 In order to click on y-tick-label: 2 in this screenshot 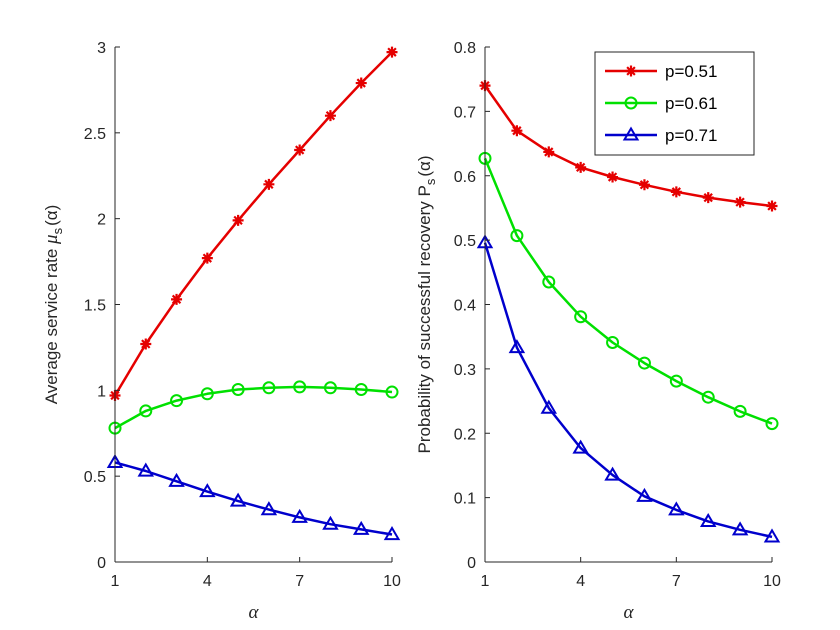, I will do `click(101, 220)`.